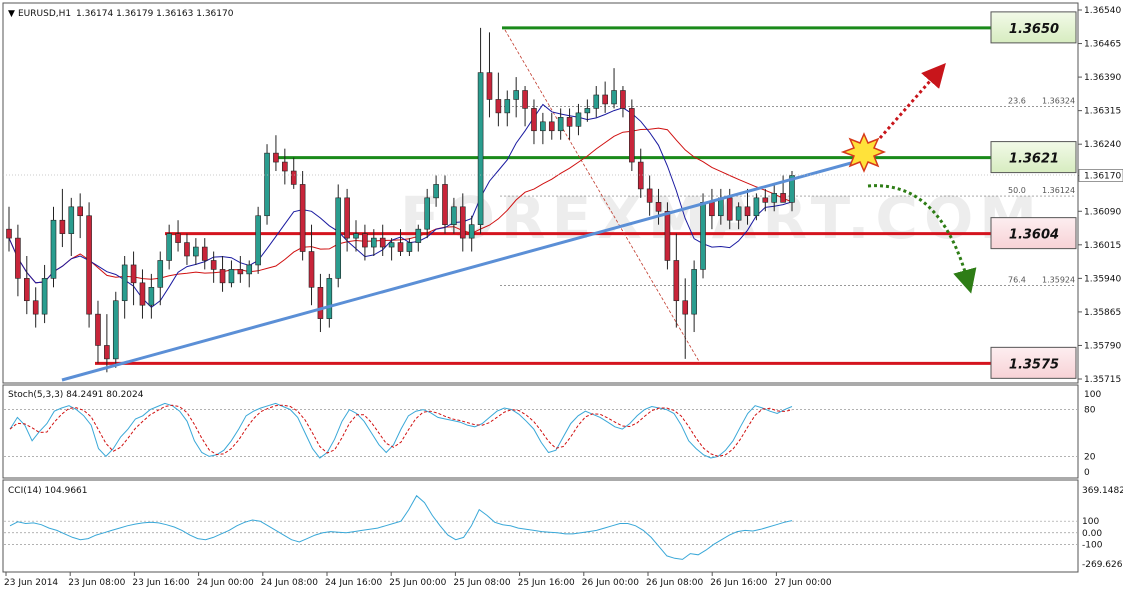 Image resolution: width=1123 pixels, height=595 pixels. What do you see at coordinates (674, 583) in the screenshot?
I see `x-tick-label: 26 Jun 08:00` at bounding box center [674, 583].